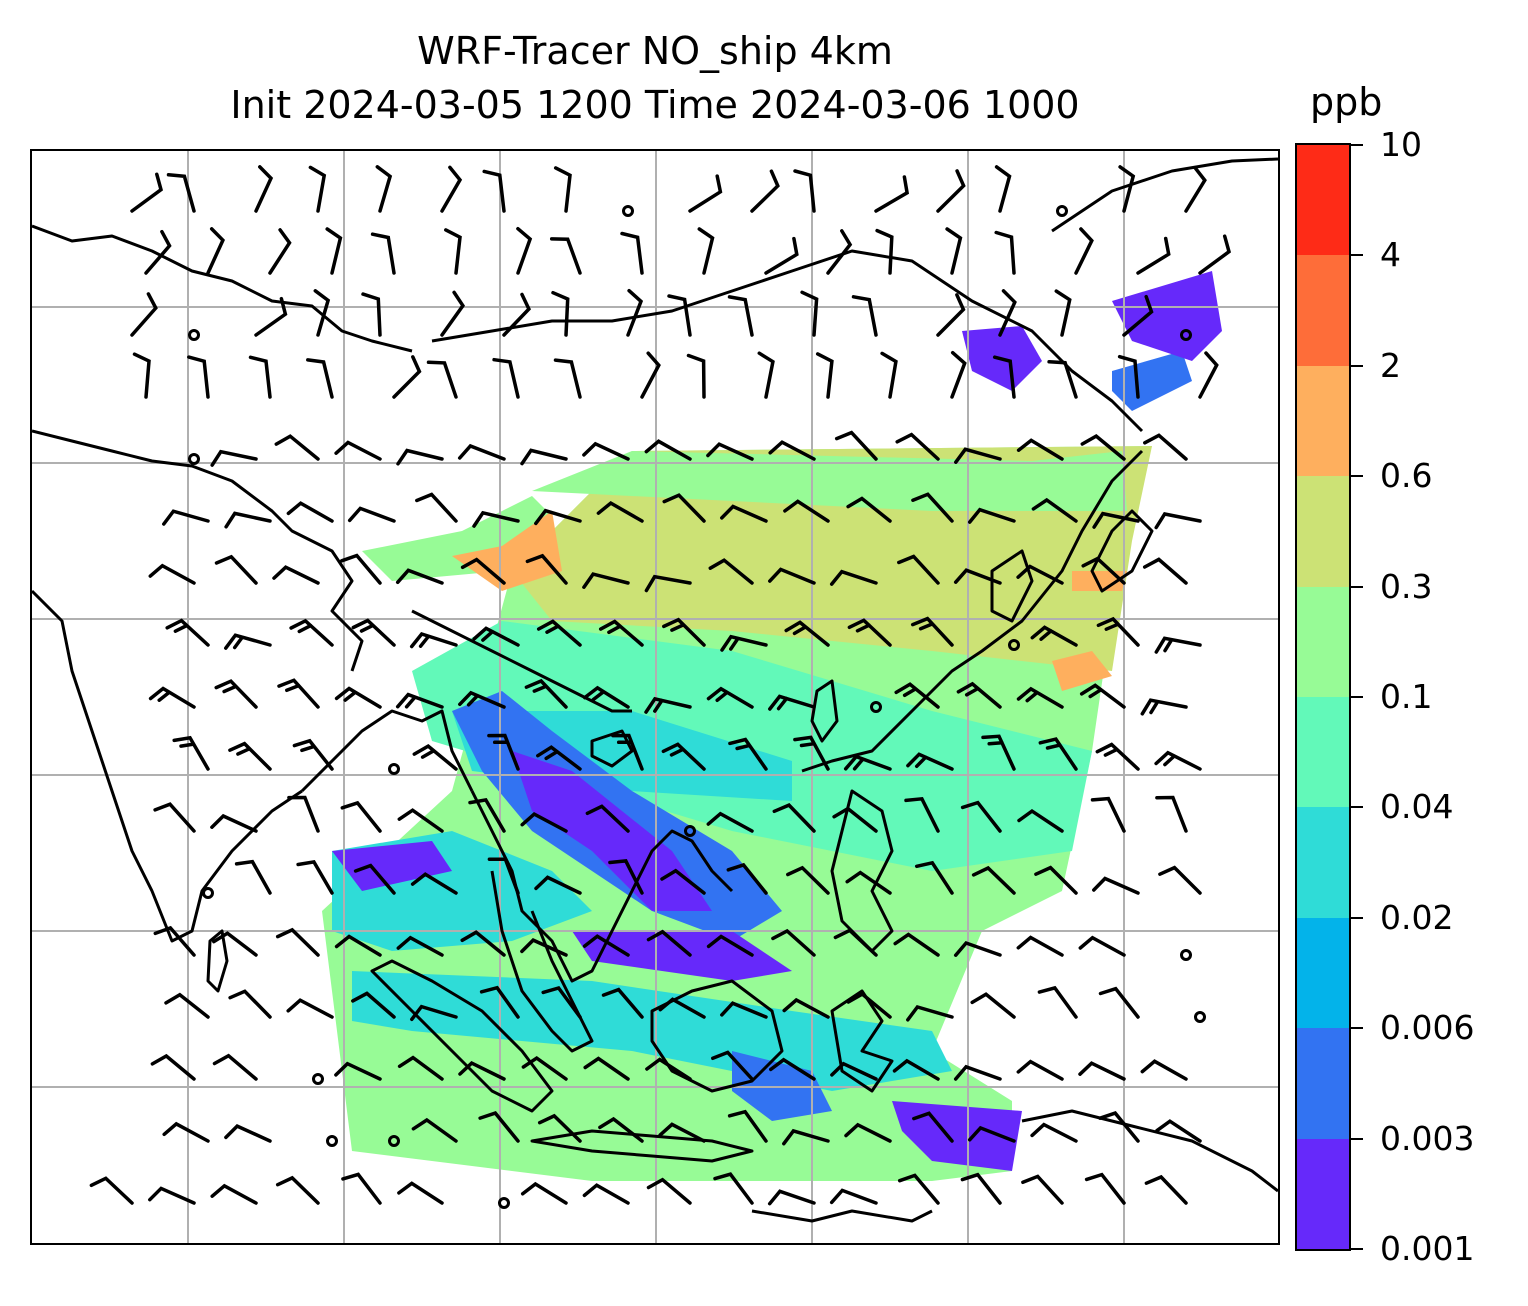  Describe the element at coordinates (1406, 476) in the screenshot. I see `colorbar-tick-label: 0.6` at that location.